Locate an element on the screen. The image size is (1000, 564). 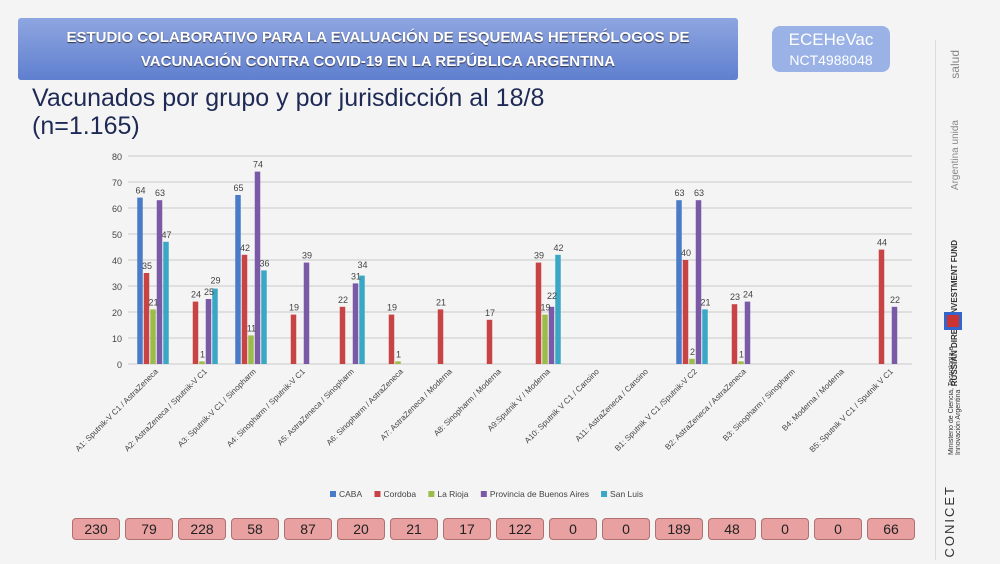
data-label: 64 is located at coordinates (140, 191).